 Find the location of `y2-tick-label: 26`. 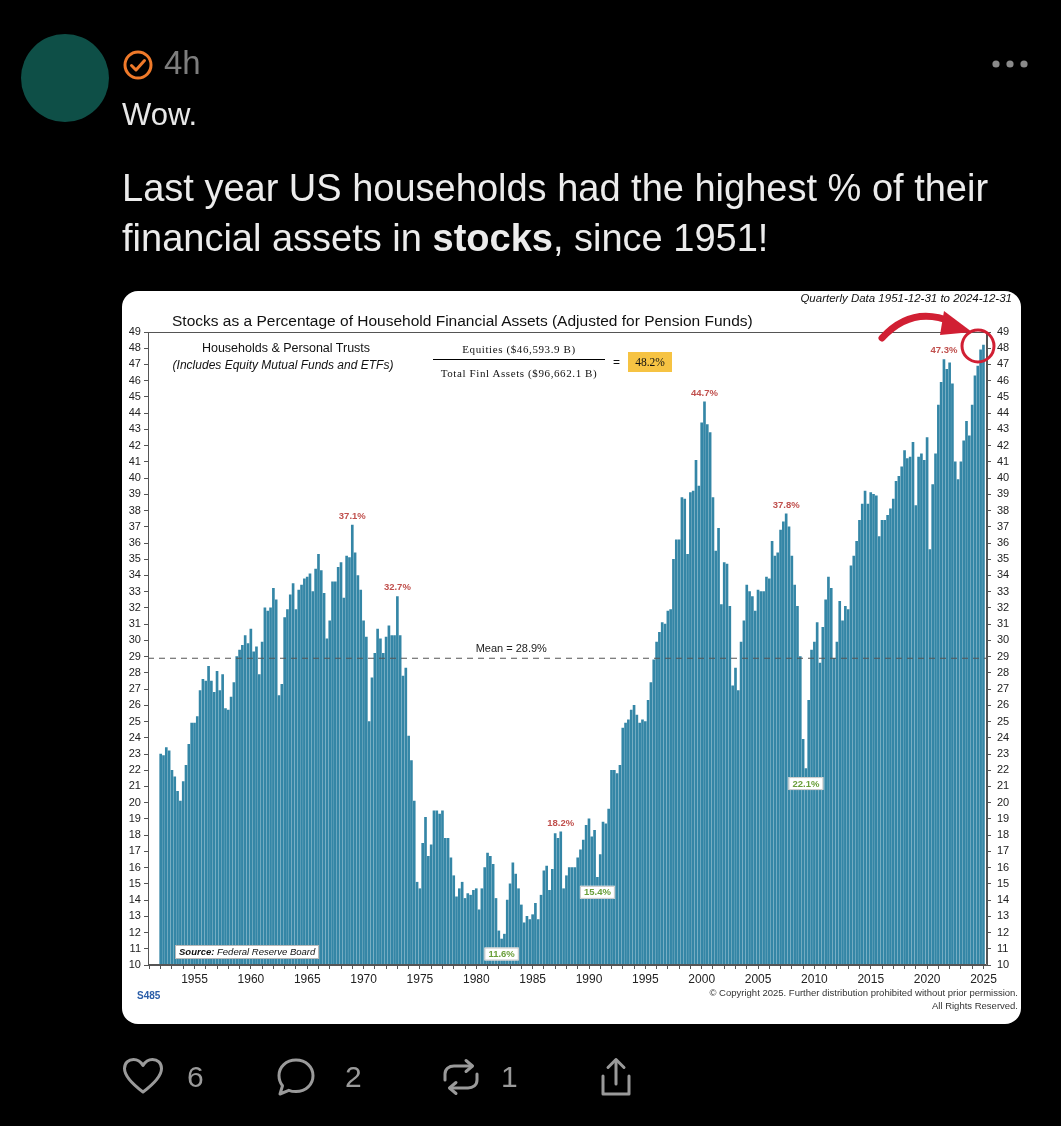

y2-tick-label: 26 is located at coordinates (1003, 704).